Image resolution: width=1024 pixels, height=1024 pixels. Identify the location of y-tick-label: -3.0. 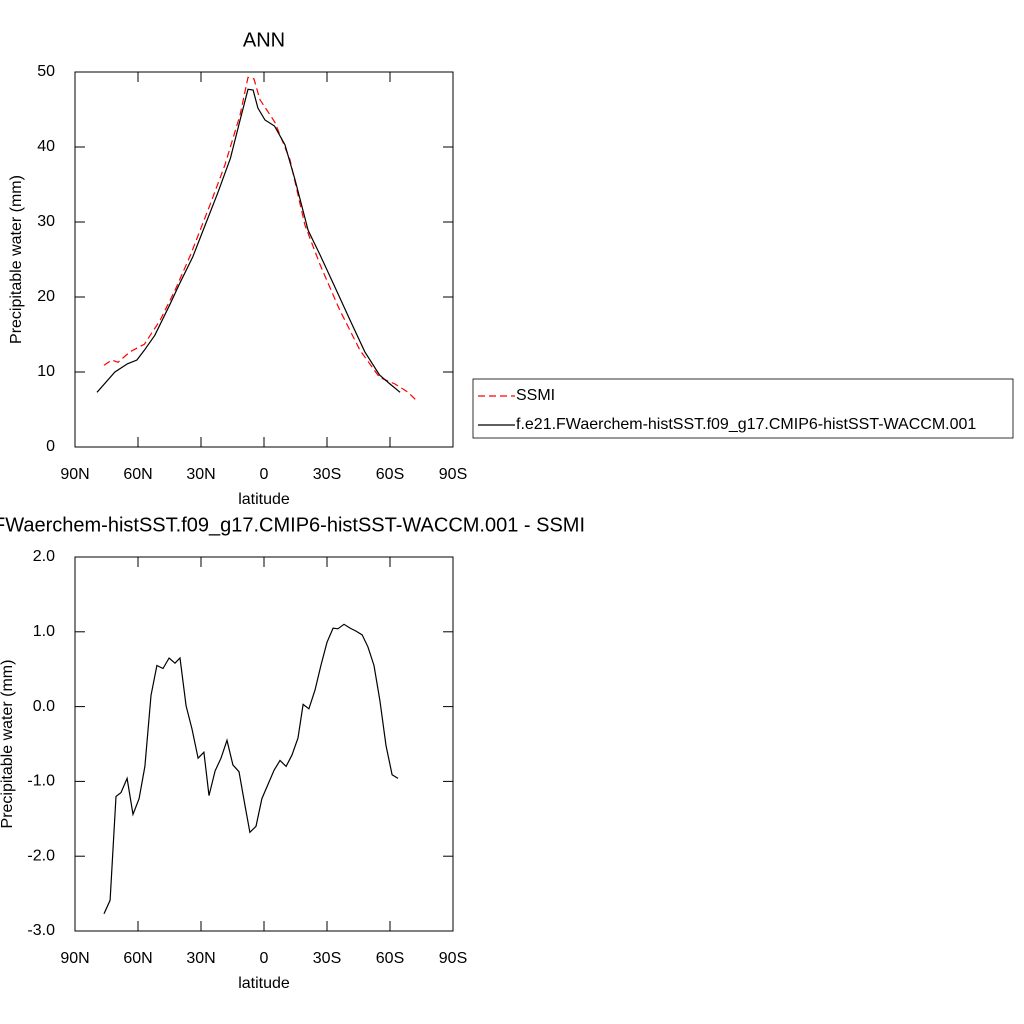
(41, 930).